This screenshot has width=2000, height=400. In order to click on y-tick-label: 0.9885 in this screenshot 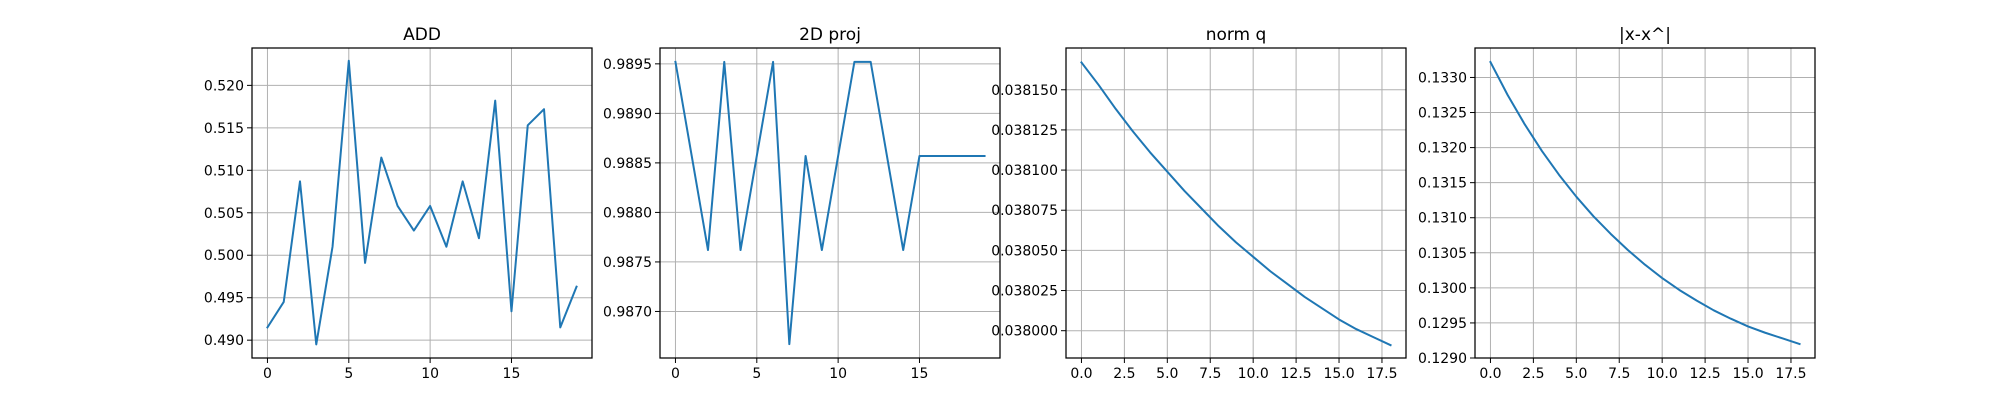, I will do `click(627, 164)`.